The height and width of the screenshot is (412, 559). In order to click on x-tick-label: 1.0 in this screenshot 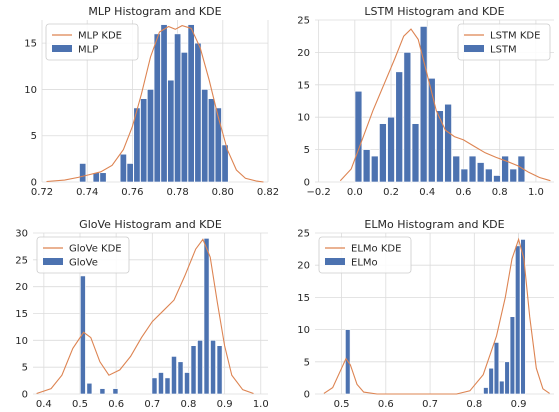, I will do `click(536, 192)`.